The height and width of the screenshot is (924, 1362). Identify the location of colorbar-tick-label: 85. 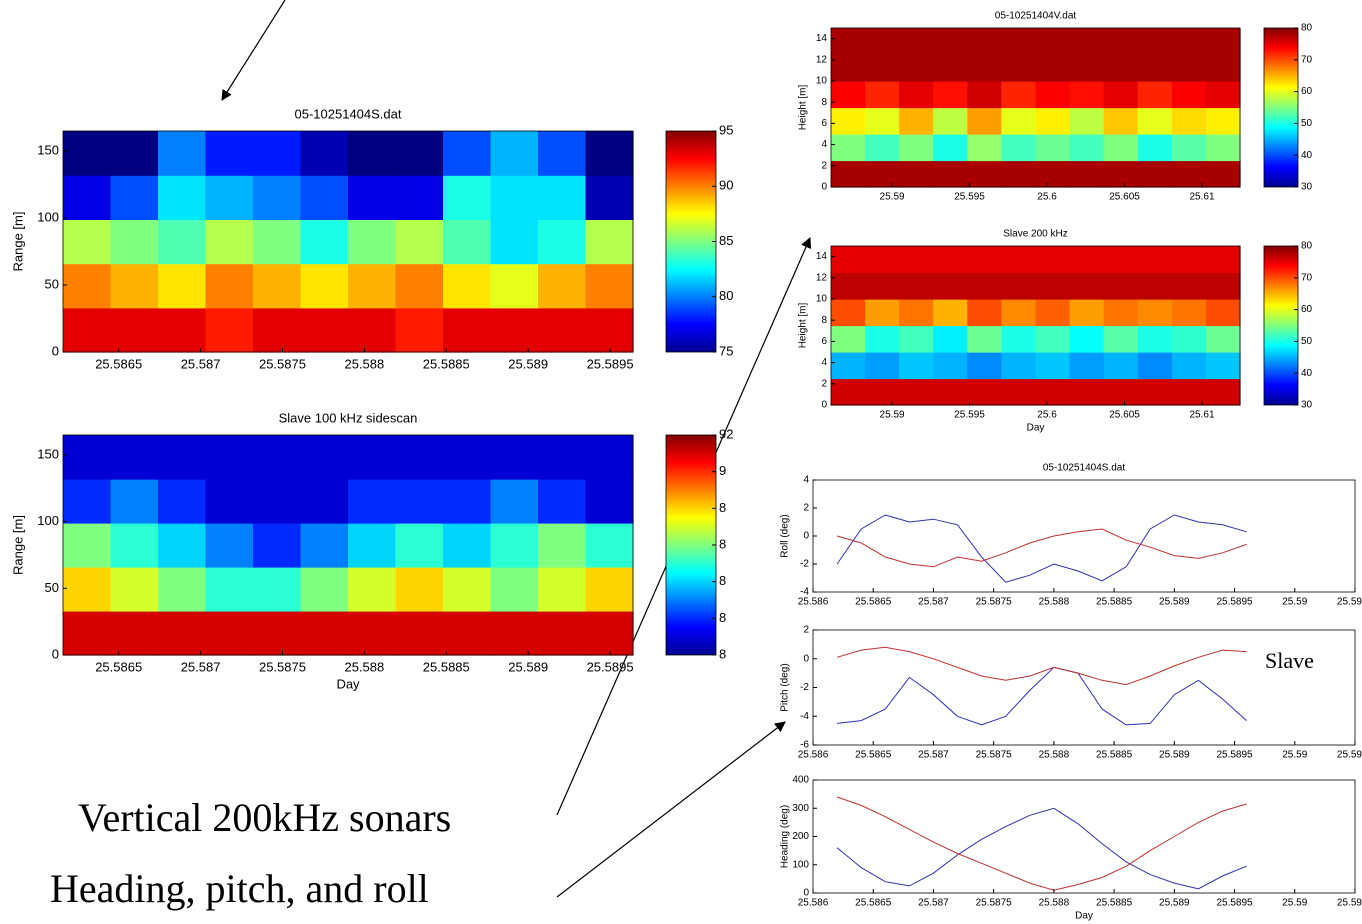
(726, 240).